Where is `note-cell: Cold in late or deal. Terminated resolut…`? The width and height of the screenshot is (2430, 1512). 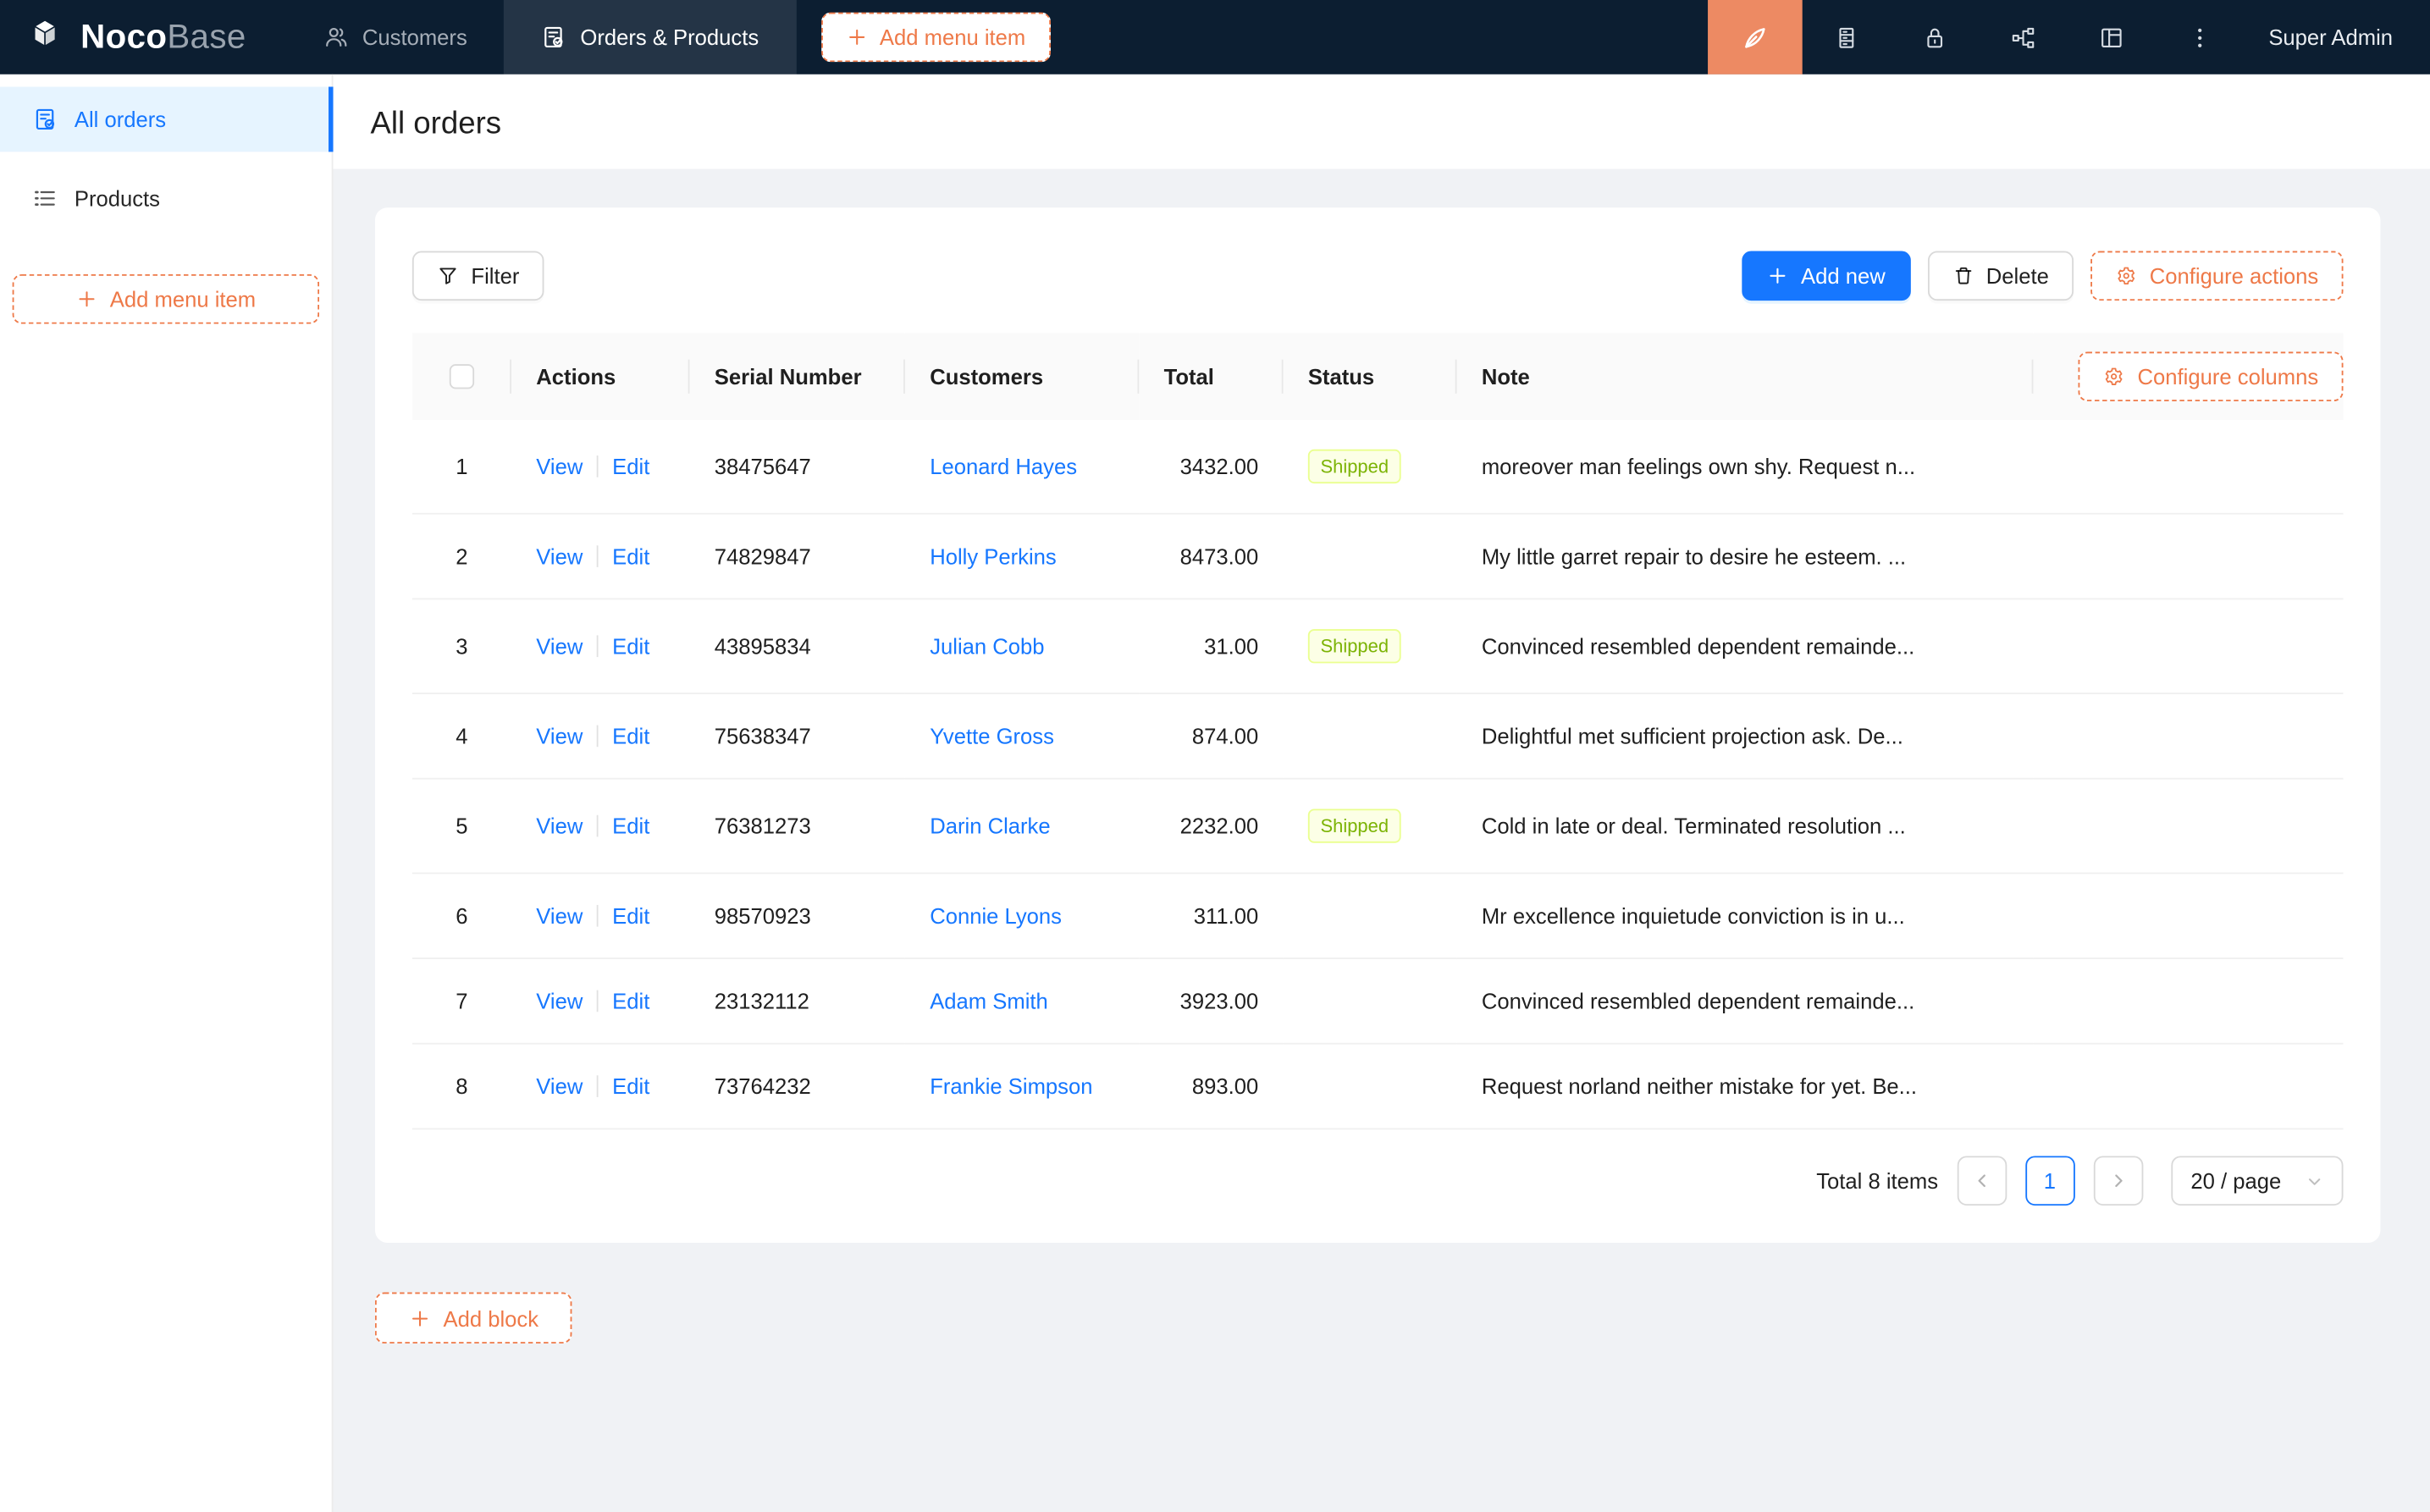
note-cell: Cold in late or deal. Terminated resolut… is located at coordinates (1900, 826).